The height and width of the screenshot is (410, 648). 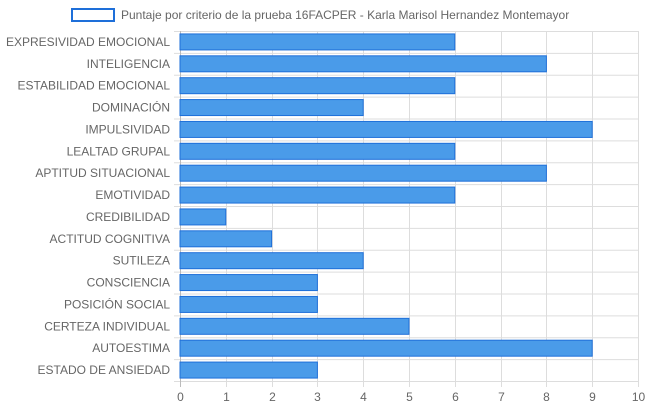 I want to click on category-label: CERTEZA INDIVIDUAL, so click(x=107, y=326).